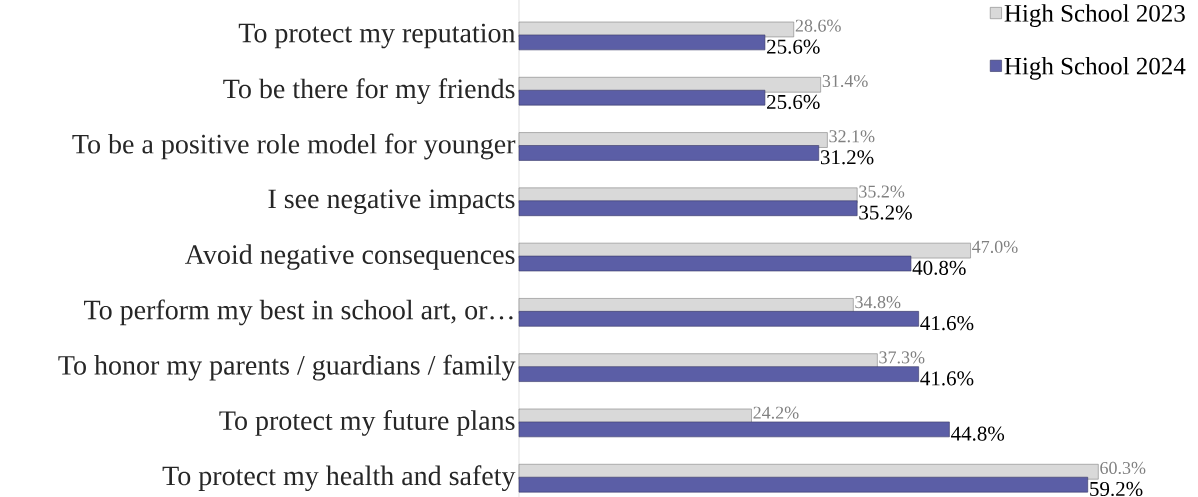 Image resolution: width=1198 pixels, height=497 pixels. Describe the element at coordinates (367, 423) in the screenshot. I see `y-tick-label: To protect my future plans` at that location.